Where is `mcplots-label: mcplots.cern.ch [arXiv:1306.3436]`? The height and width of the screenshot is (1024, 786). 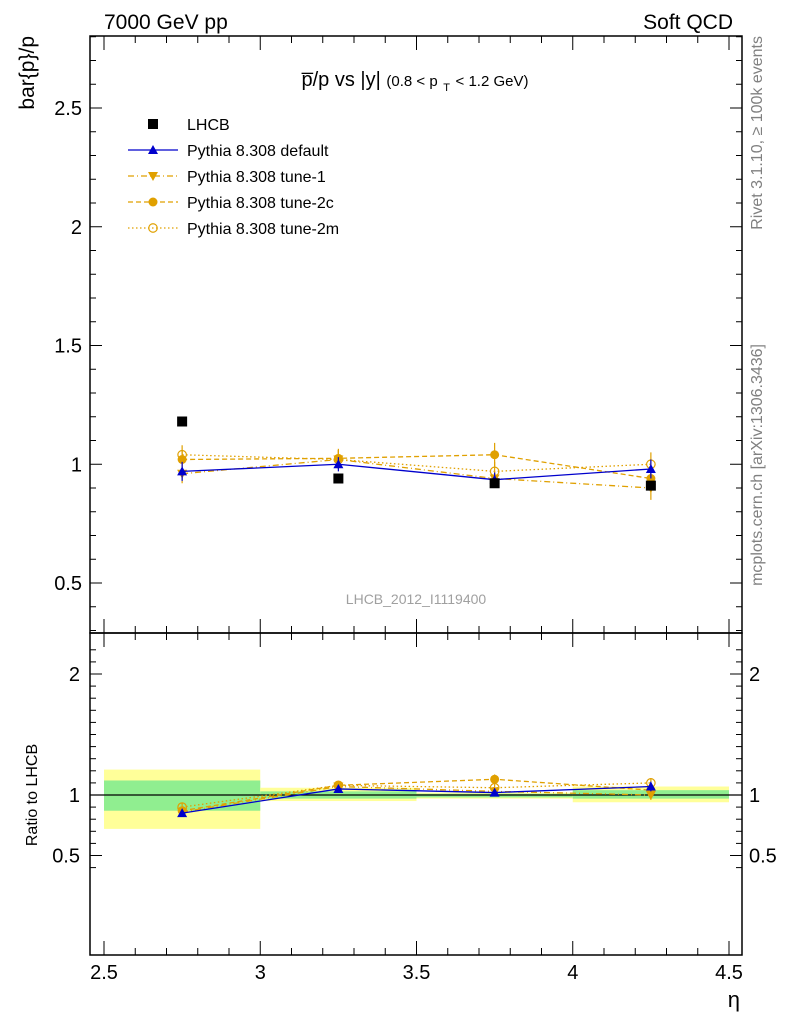 mcplots-label: mcplots.cern.ch [arXiv:1306.3436] is located at coordinates (757, 465).